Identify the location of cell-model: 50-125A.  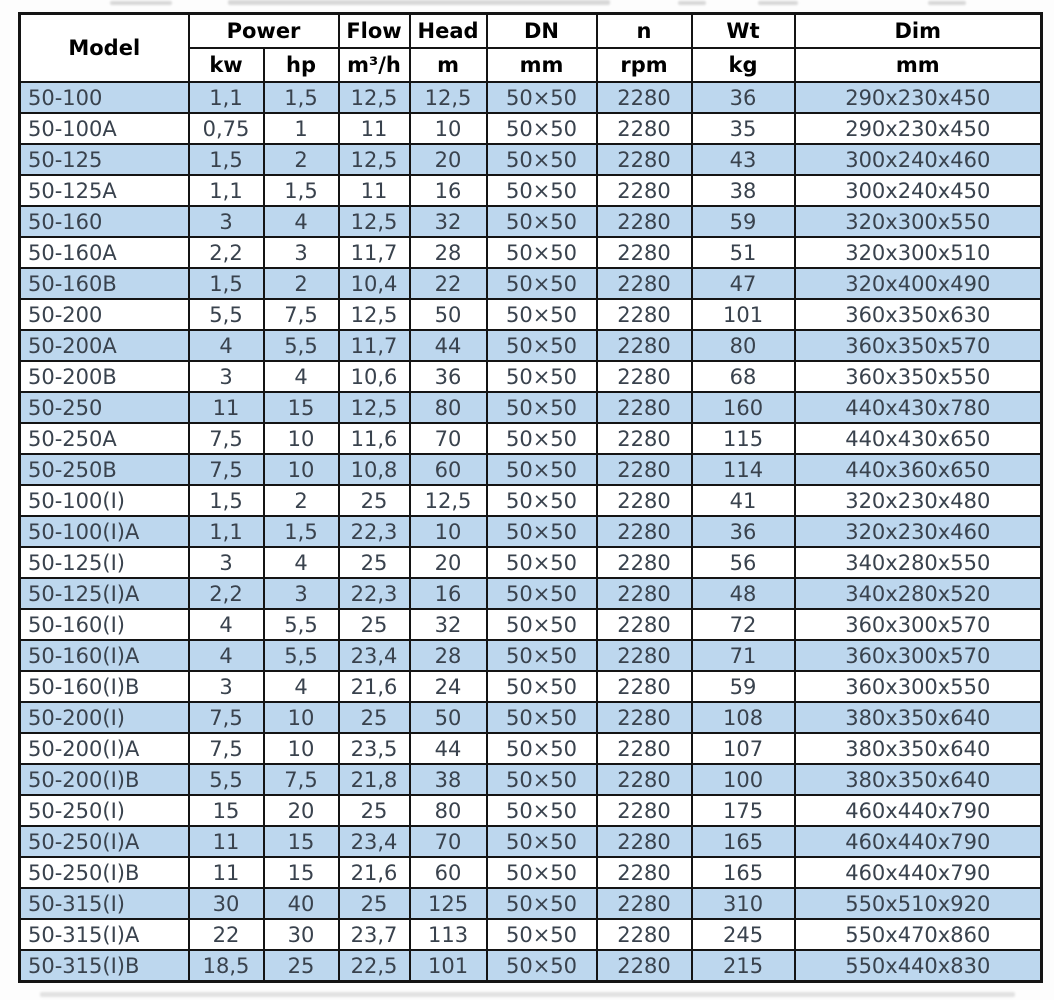
(104, 190).